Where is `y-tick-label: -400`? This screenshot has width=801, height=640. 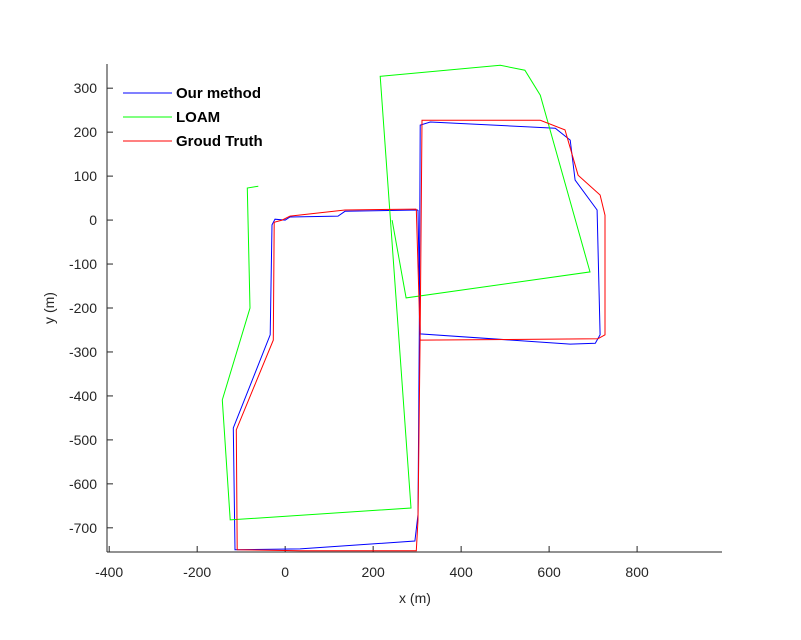 y-tick-label: -400 is located at coordinates (83, 396).